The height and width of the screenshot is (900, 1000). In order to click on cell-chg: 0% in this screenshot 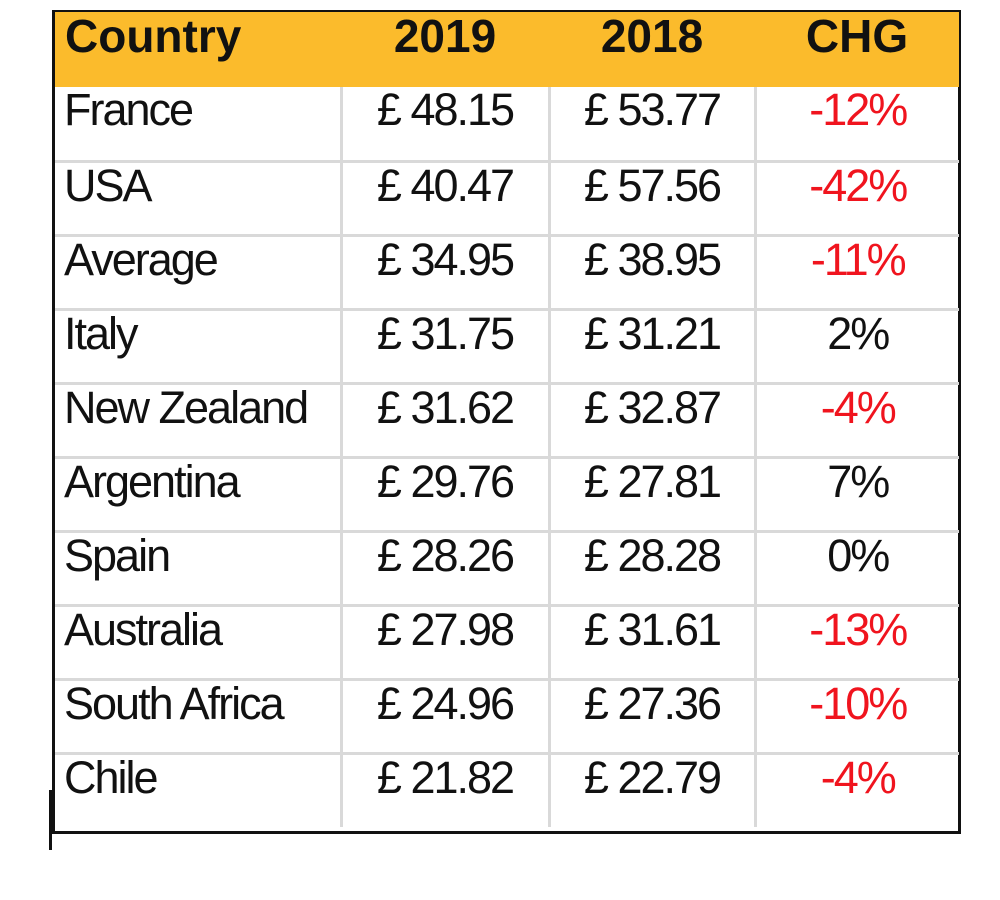, I will do `click(857, 569)`.